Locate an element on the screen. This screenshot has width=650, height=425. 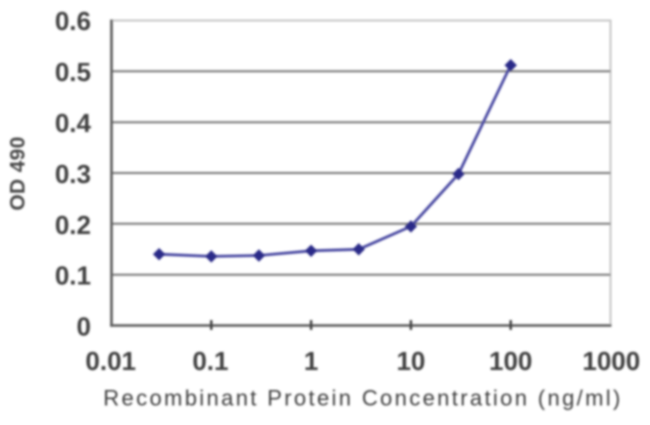
svg-text: 100 is located at coordinates (510, 361).